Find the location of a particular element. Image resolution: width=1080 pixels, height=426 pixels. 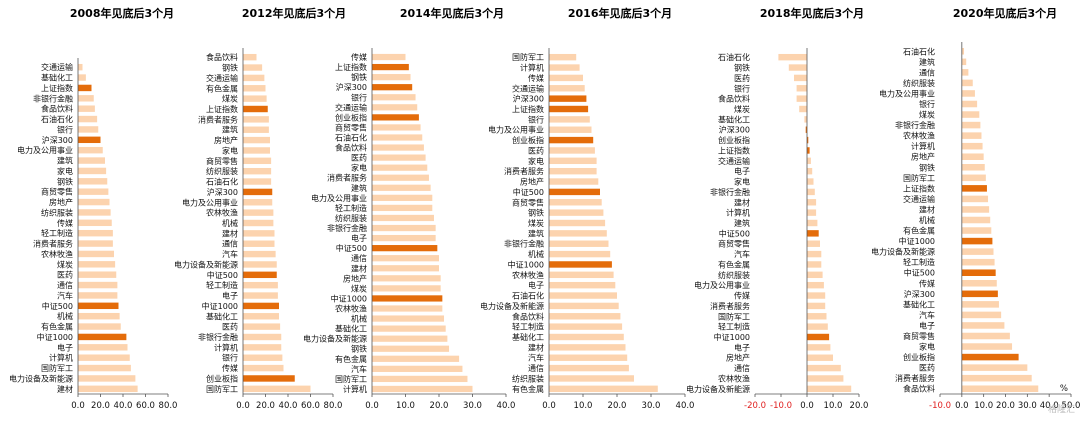

category-label: 国防军工 is located at coordinates (528, 57).